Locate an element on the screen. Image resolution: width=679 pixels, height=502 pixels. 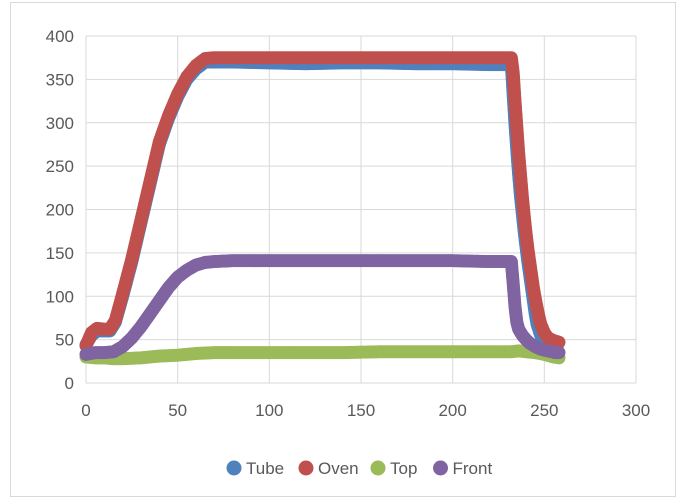
y-tick-label: 100 is located at coordinates (60, 296).